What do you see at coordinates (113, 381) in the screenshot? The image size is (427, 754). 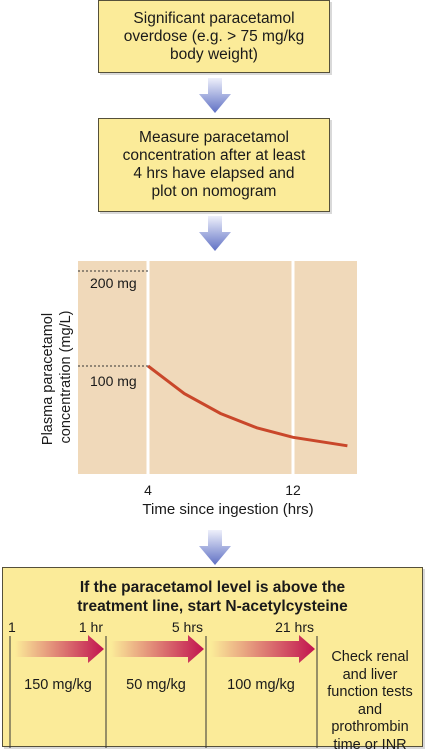 I see `y-ref-label-100: 100 mg` at bounding box center [113, 381].